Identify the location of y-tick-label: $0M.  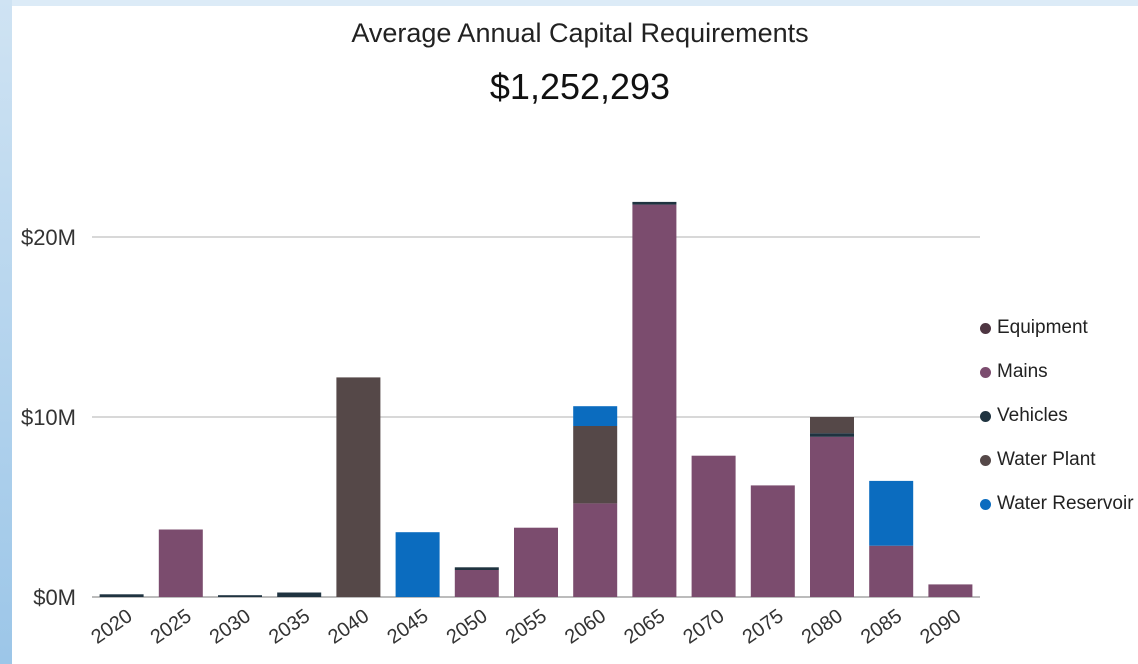
(54, 597).